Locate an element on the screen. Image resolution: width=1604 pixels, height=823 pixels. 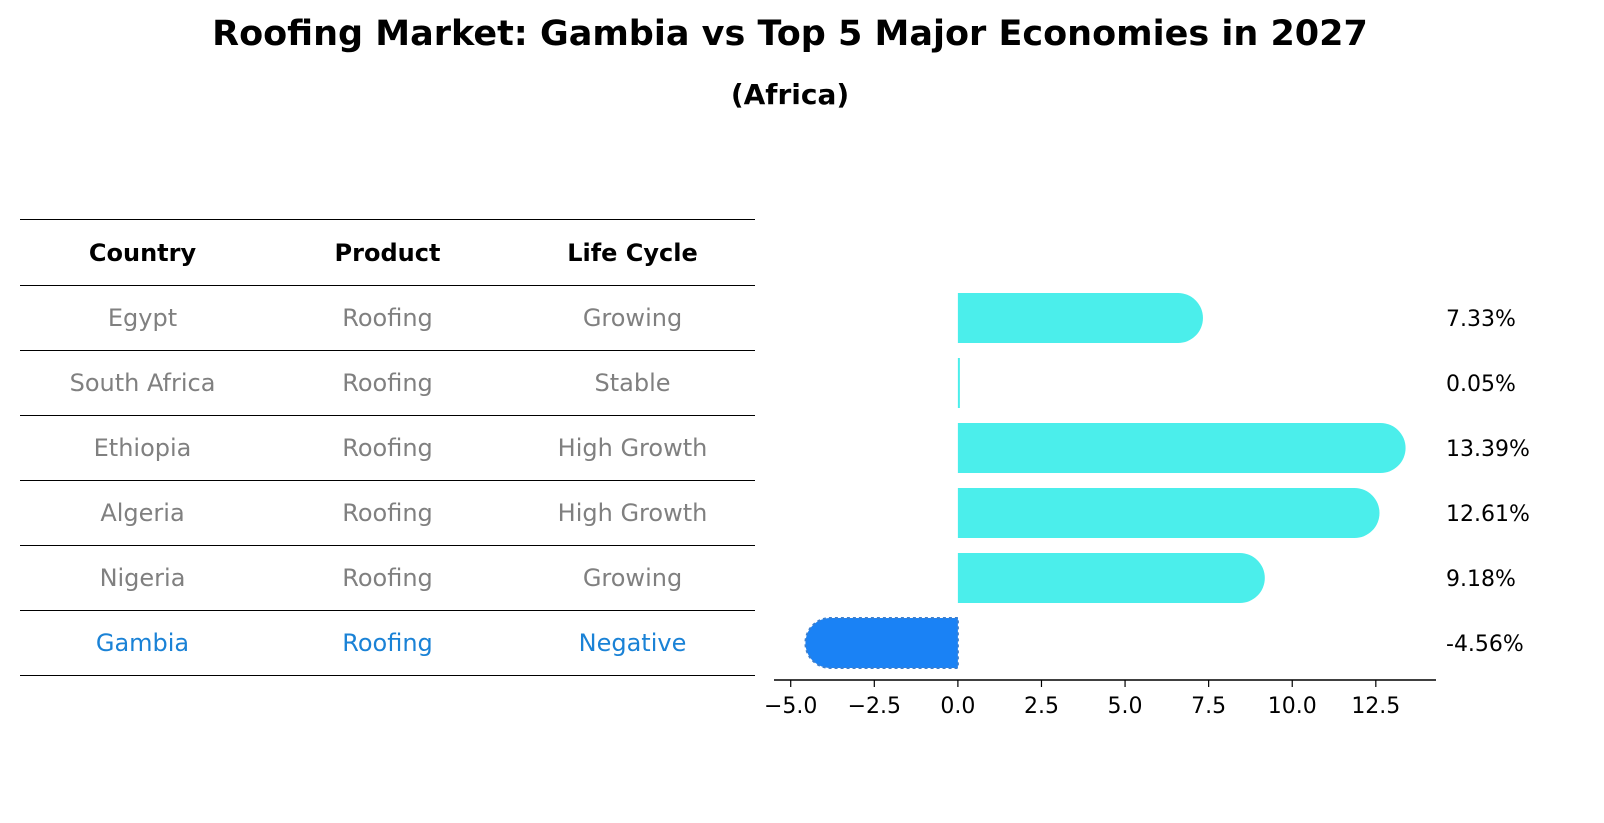
value-label: 13.39% is located at coordinates (1488, 449).